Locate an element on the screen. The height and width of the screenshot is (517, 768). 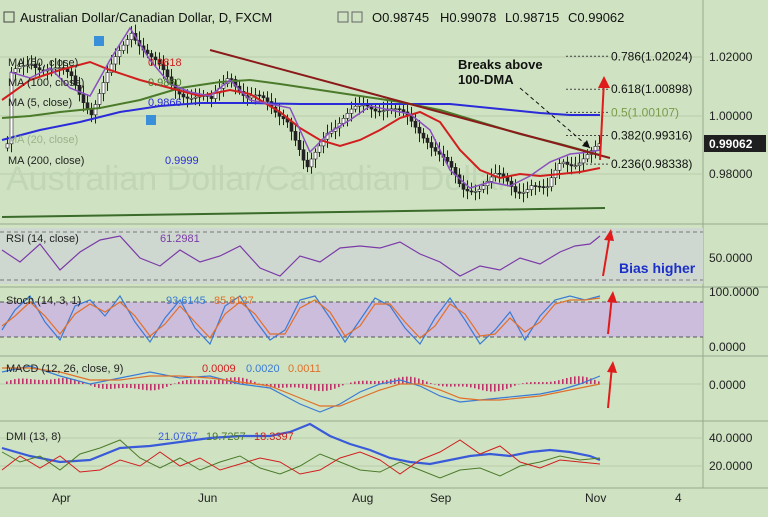
ma20-toggle-icon is located at coordinates (151, 120).